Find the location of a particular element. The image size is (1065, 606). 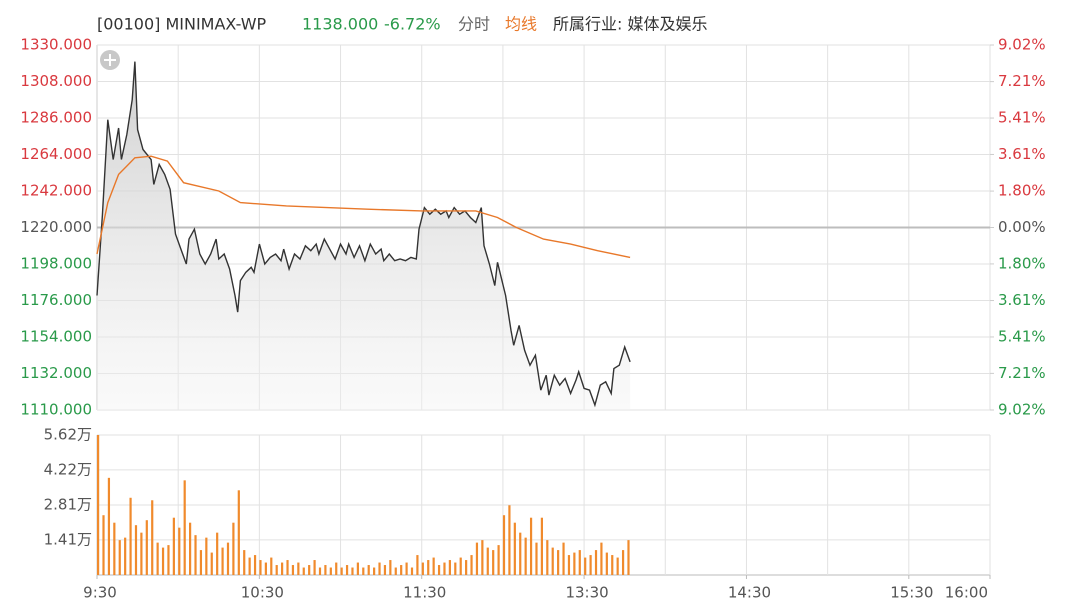

y-tick-label: 1330.000 is located at coordinates (56, 45).